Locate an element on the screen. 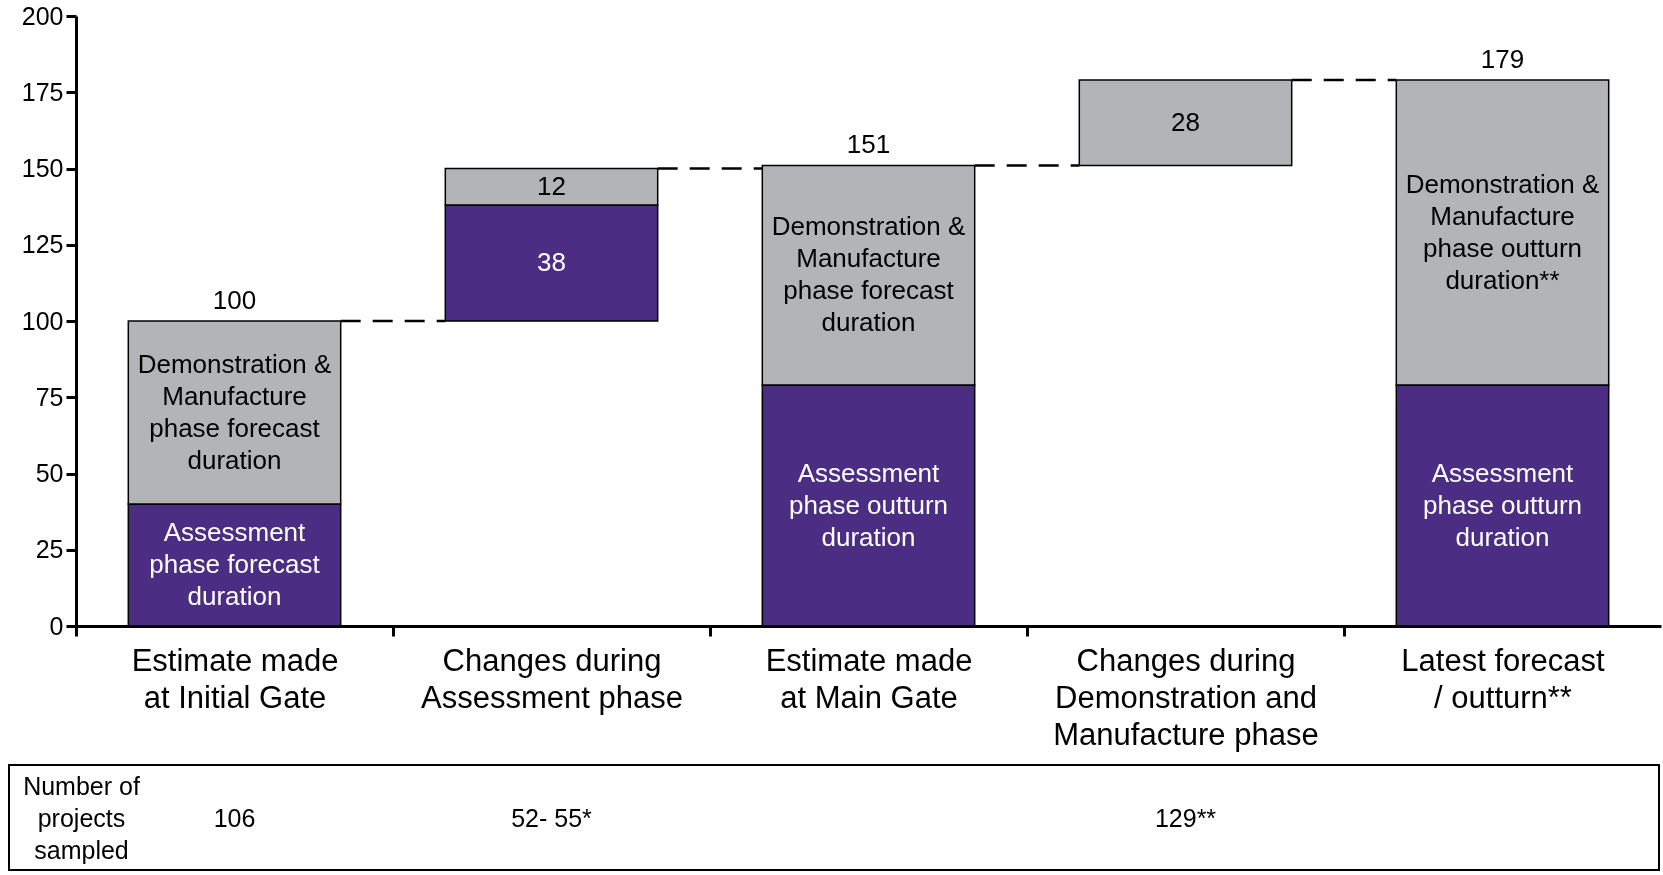  data-label: 38 is located at coordinates (551, 262).